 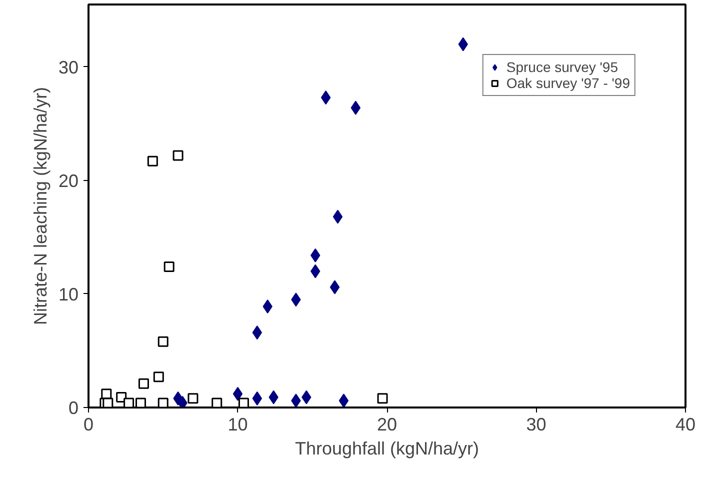 I want to click on y-tick-label: 20, so click(x=68, y=180).